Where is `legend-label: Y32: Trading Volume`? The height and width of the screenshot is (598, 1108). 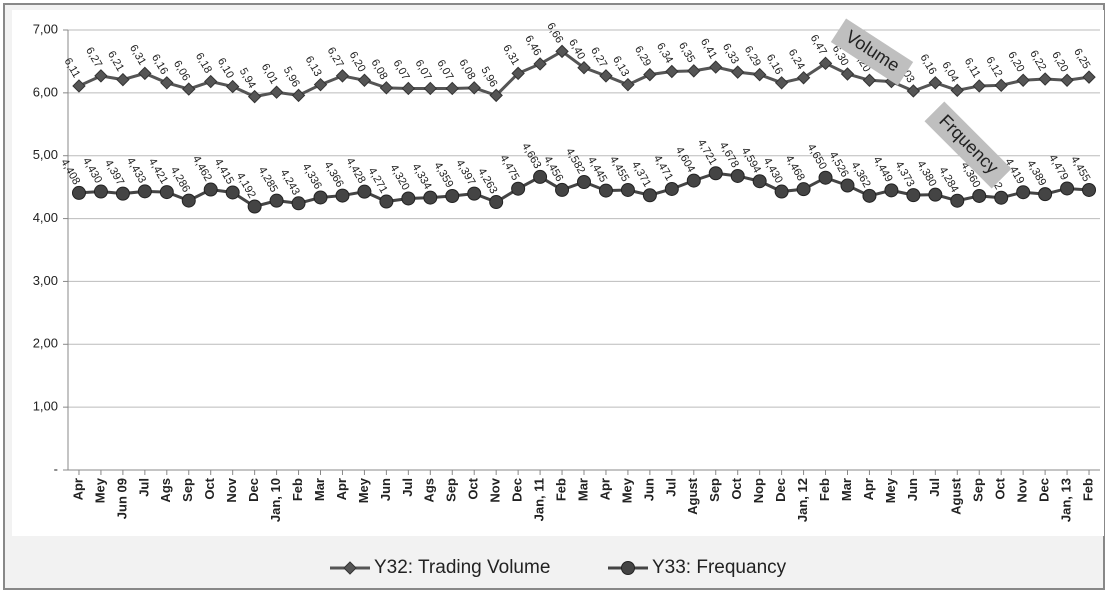 legend-label: Y32: Trading Volume is located at coordinates (462, 567).